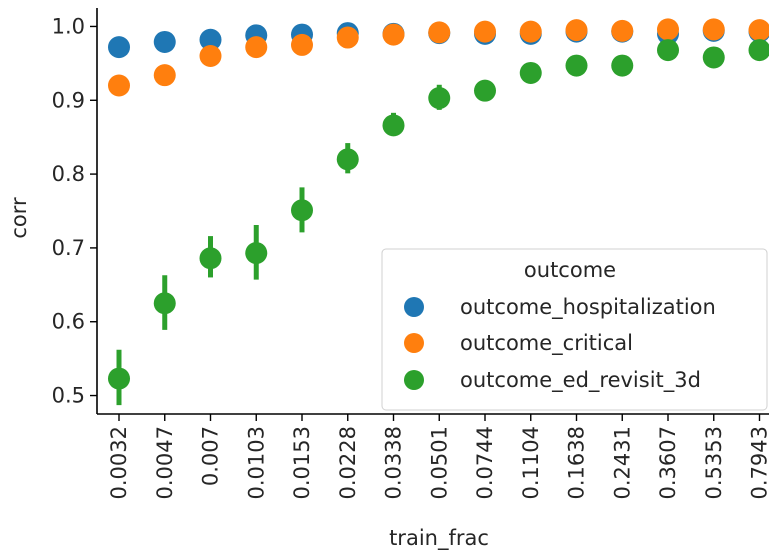  Describe the element at coordinates (588, 307) in the screenshot. I see `legend-label-hospitalization: outcome_hospitalization` at that location.